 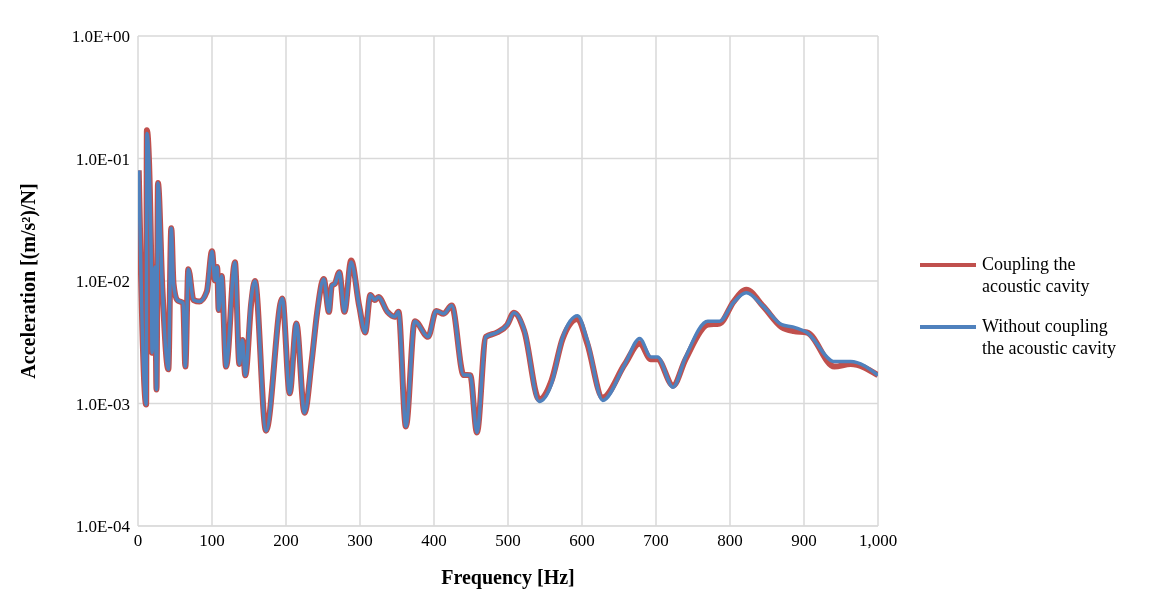 What do you see at coordinates (360, 541) in the screenshot?
I see `x-tick-label: 300` at bounding box center [360, 541].